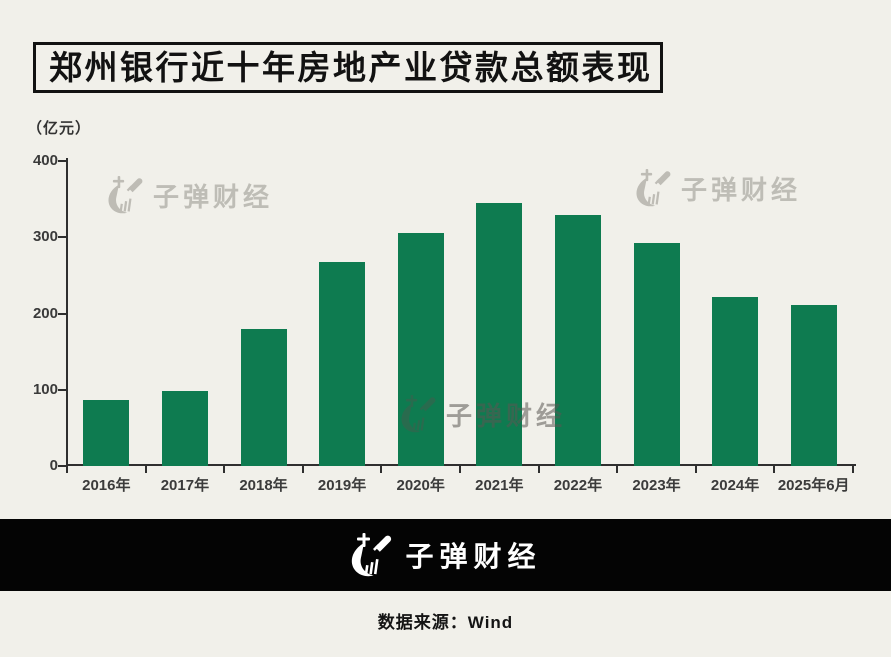 This screenshot has width=891, height=657. What do you see at coordinates (263, 485) in the screenshot?
I see `x-category-label: 2018年` at bounding box center [263, 485].